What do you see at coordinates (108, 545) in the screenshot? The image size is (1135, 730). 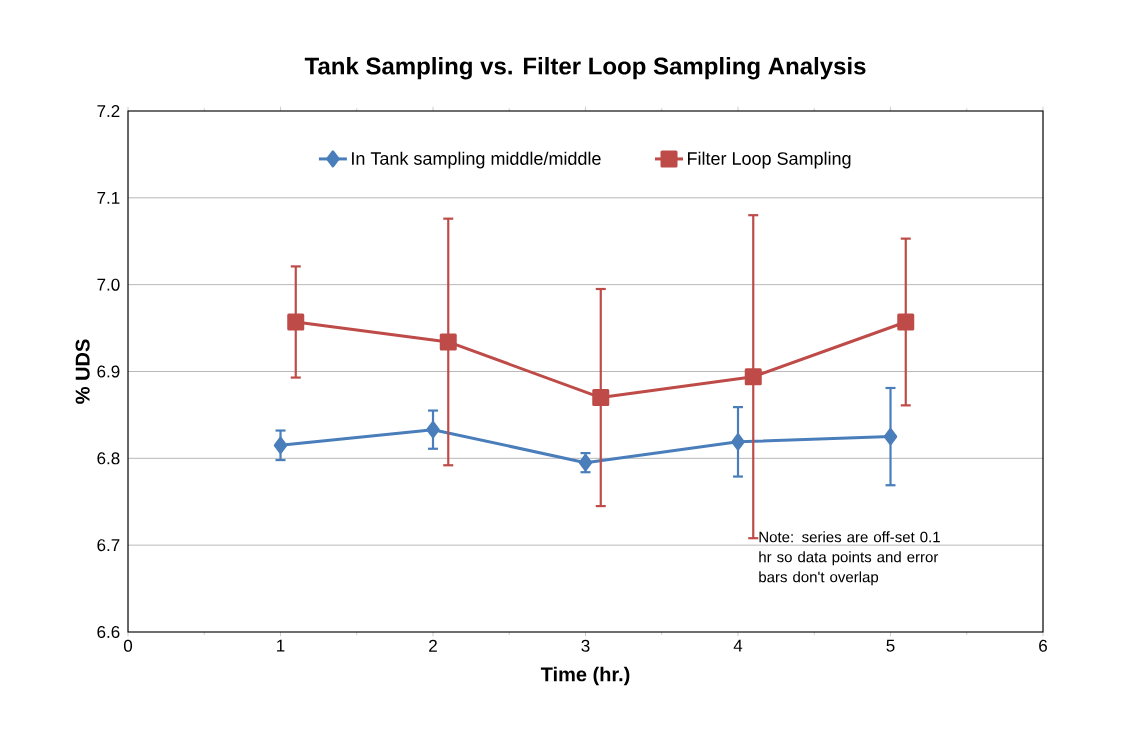 I see `y-tick-label: 6.7` at bounding box center [108, 545].